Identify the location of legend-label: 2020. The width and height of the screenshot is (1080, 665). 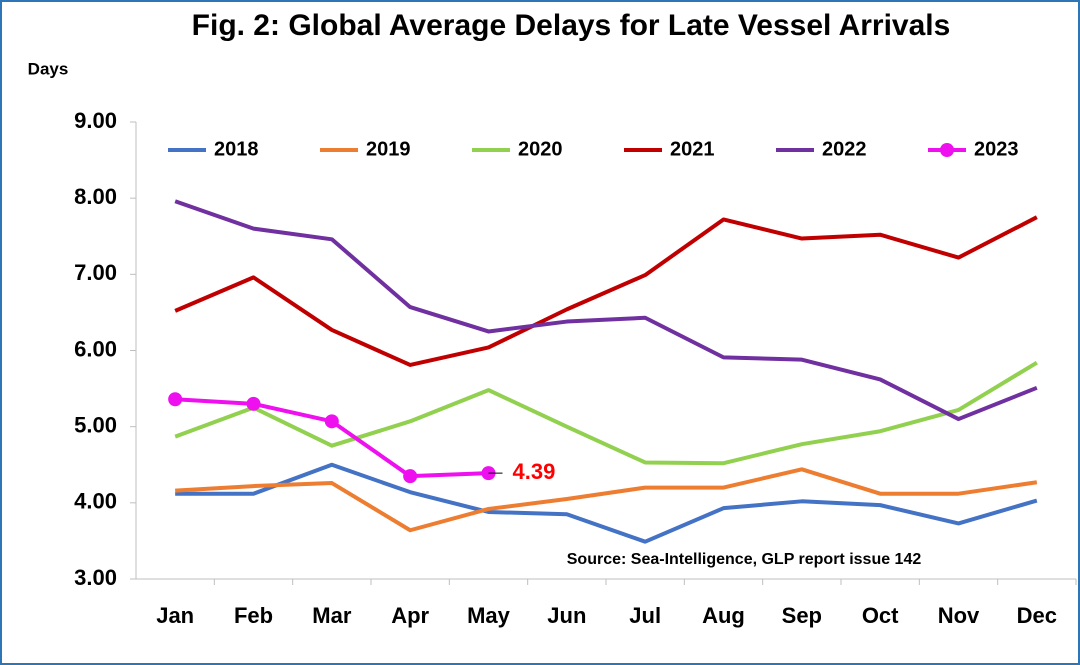
(540, 149).